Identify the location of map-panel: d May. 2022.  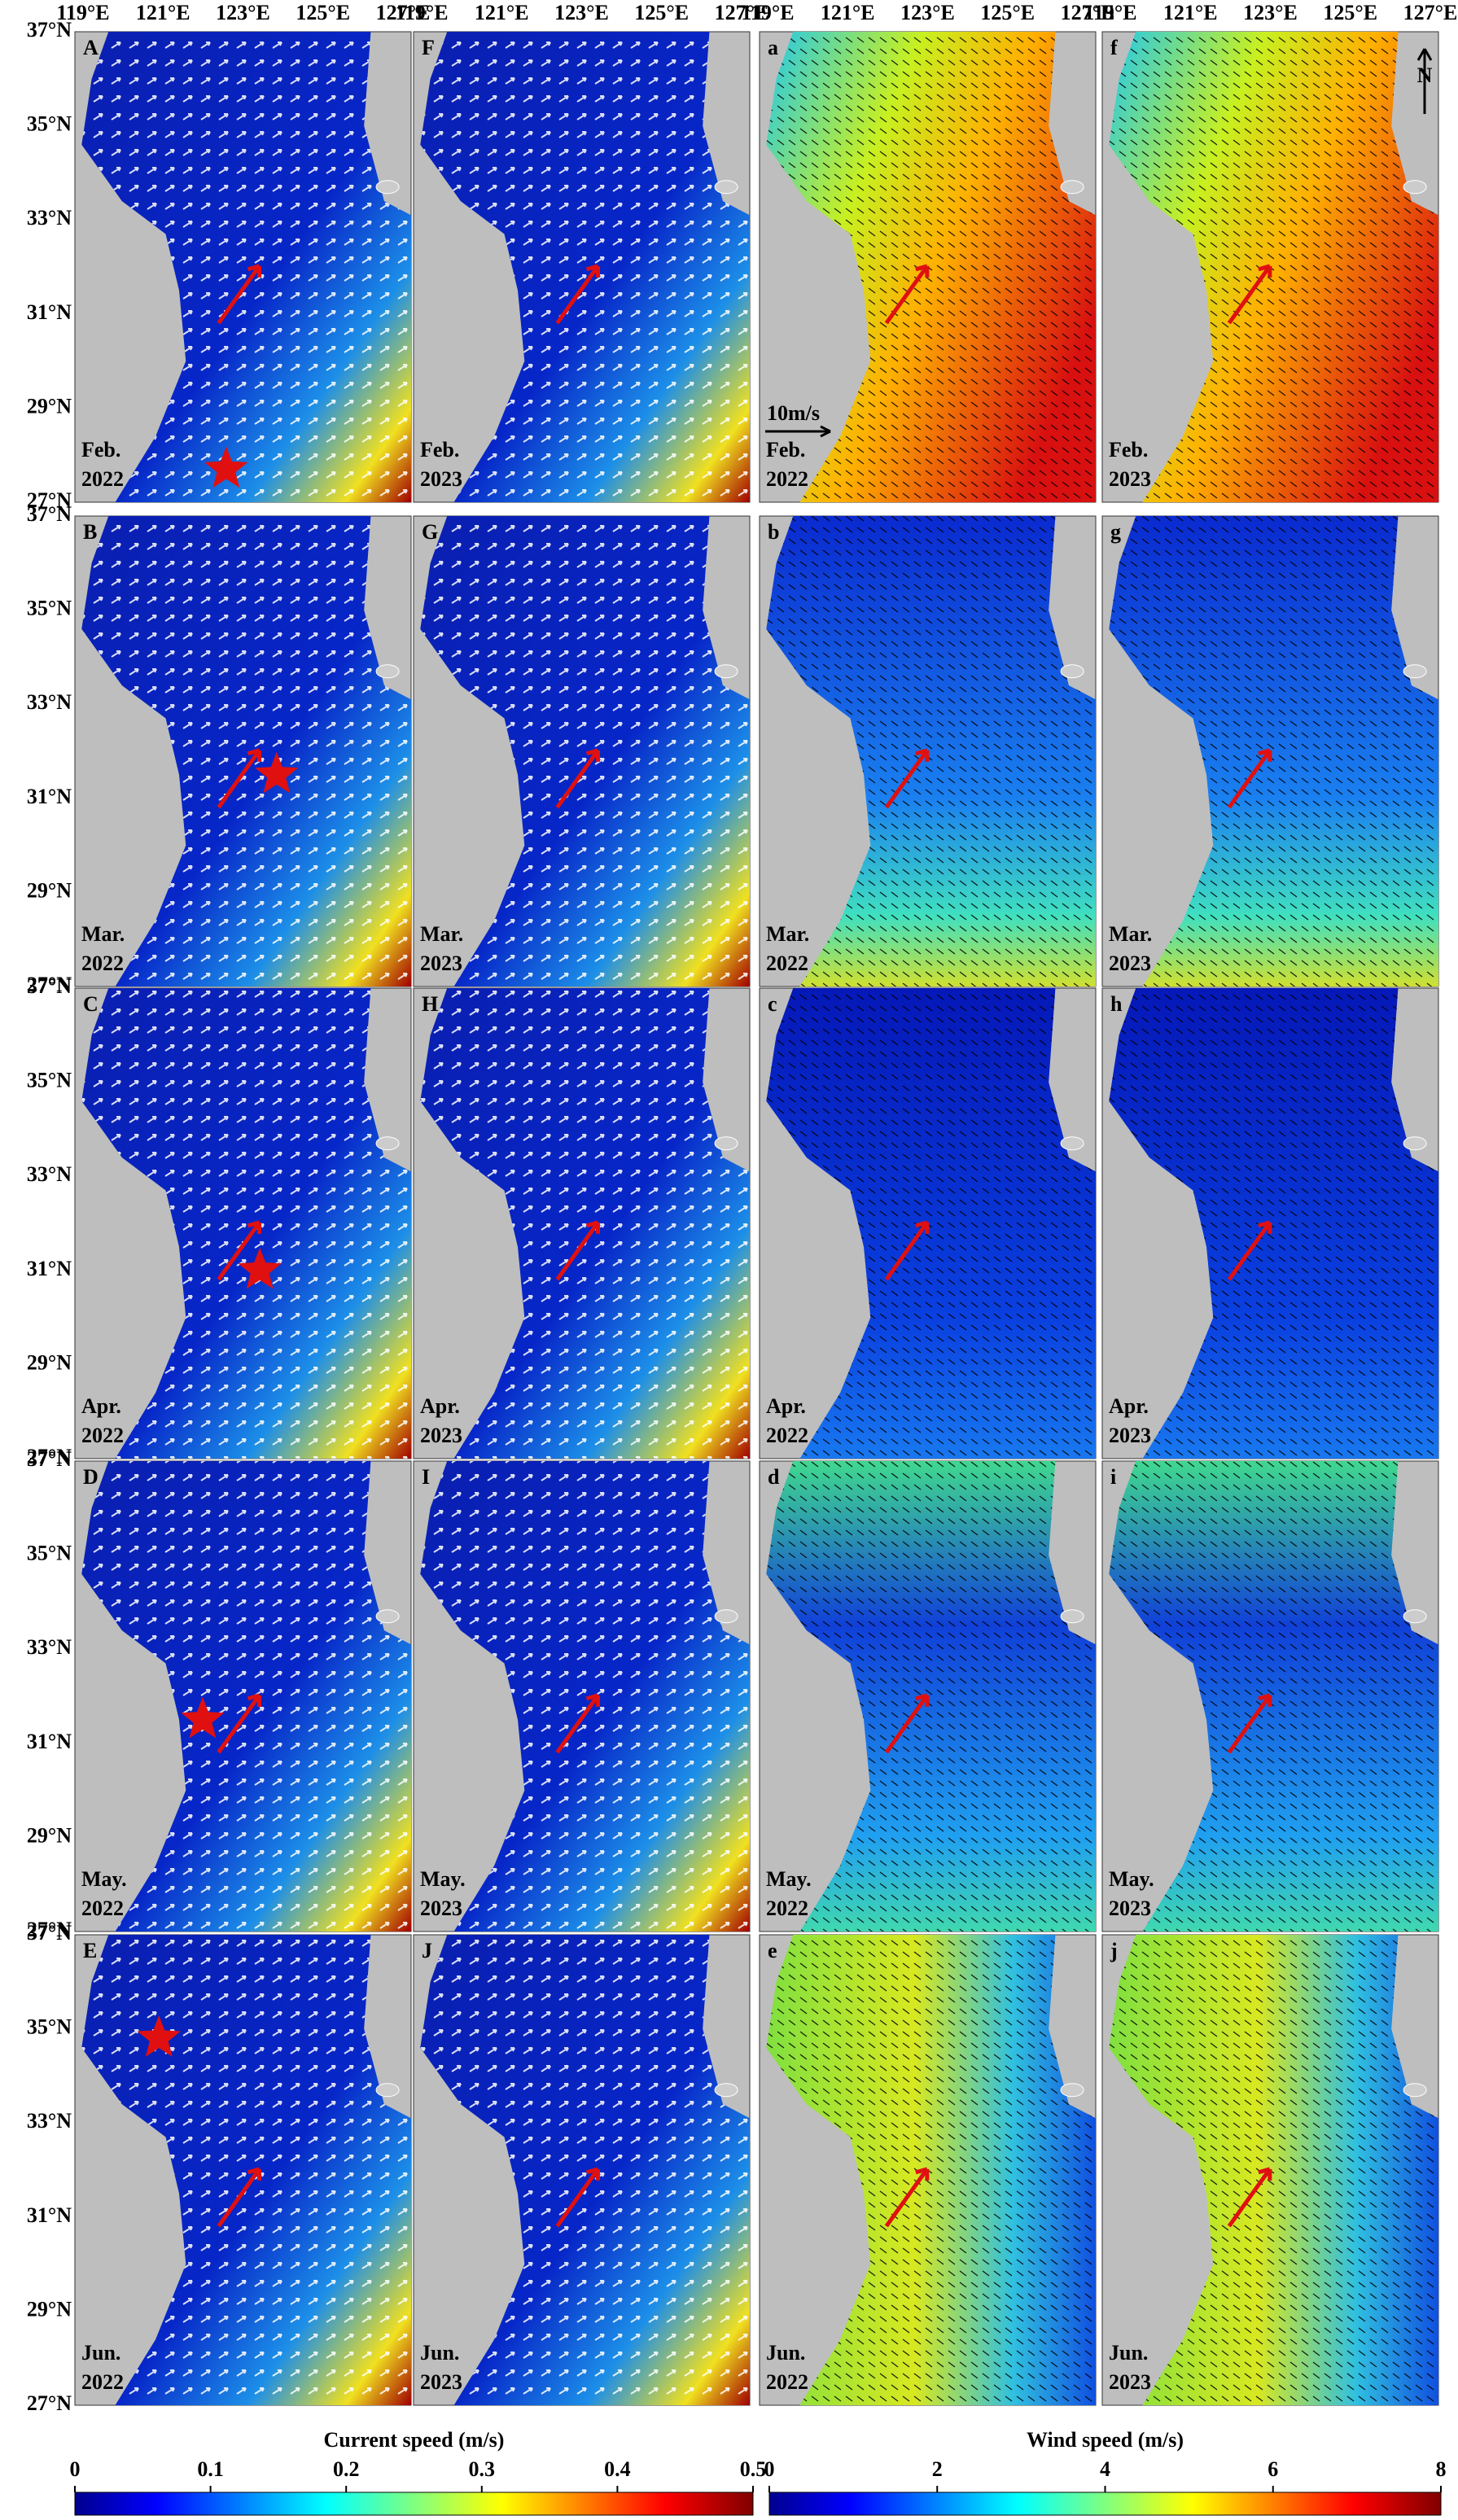
(928, 1696).